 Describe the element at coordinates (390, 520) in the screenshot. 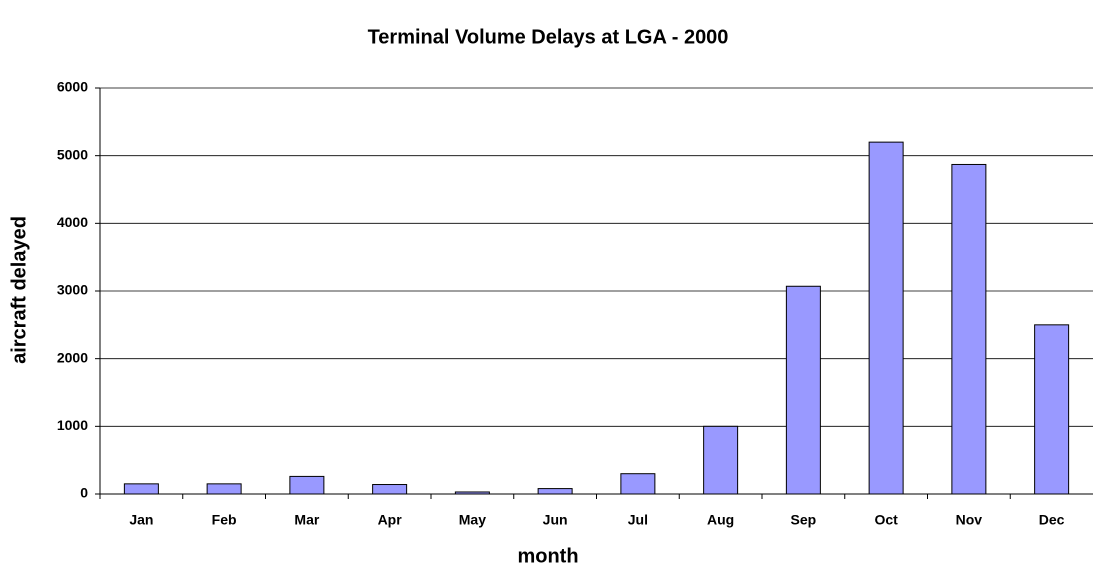

I see `x-tick-label: Apr` at that location.